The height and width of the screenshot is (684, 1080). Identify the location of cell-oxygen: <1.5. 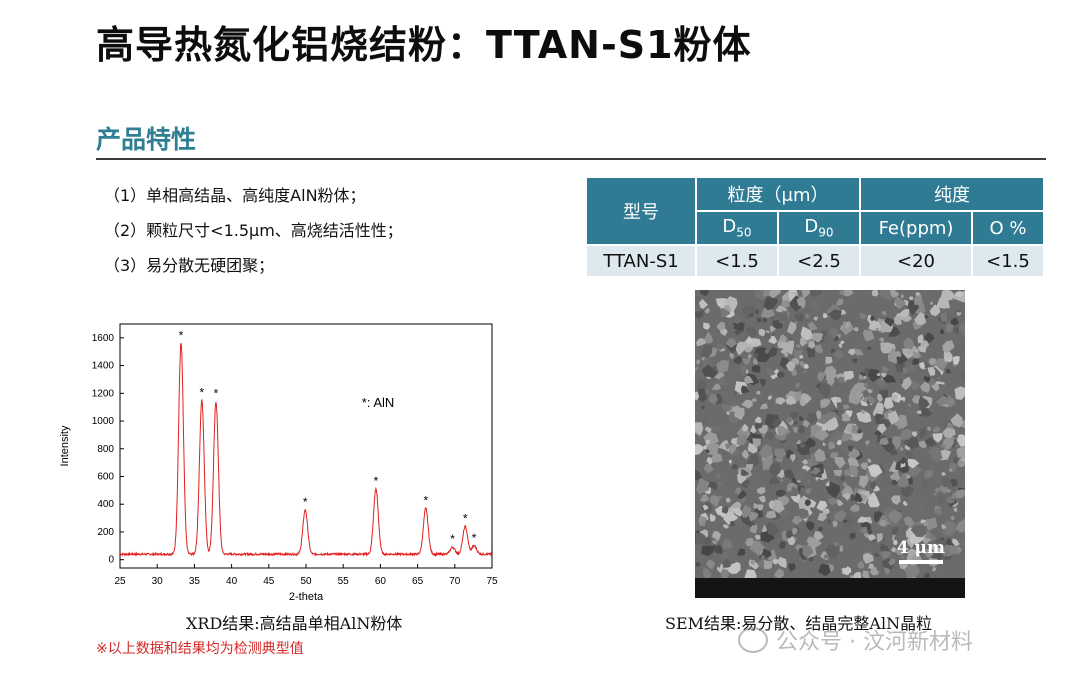
(1008, 261).